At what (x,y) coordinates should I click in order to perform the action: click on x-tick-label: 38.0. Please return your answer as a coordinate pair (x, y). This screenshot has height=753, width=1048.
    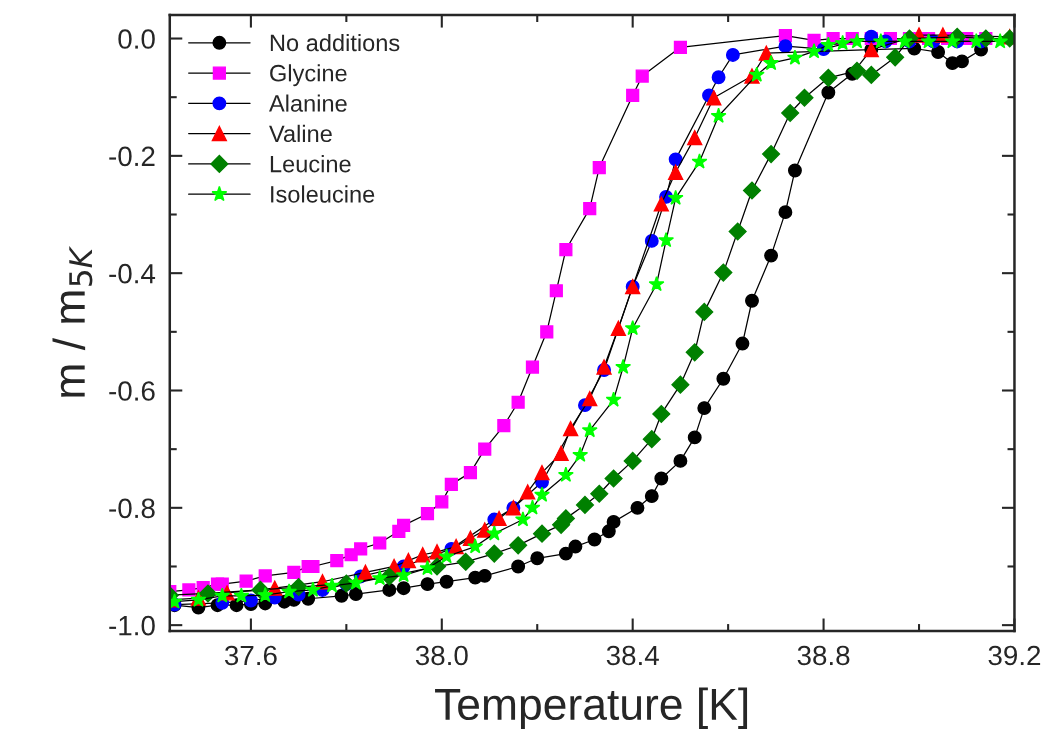
    Looking at the image, I should click on (441, 655).